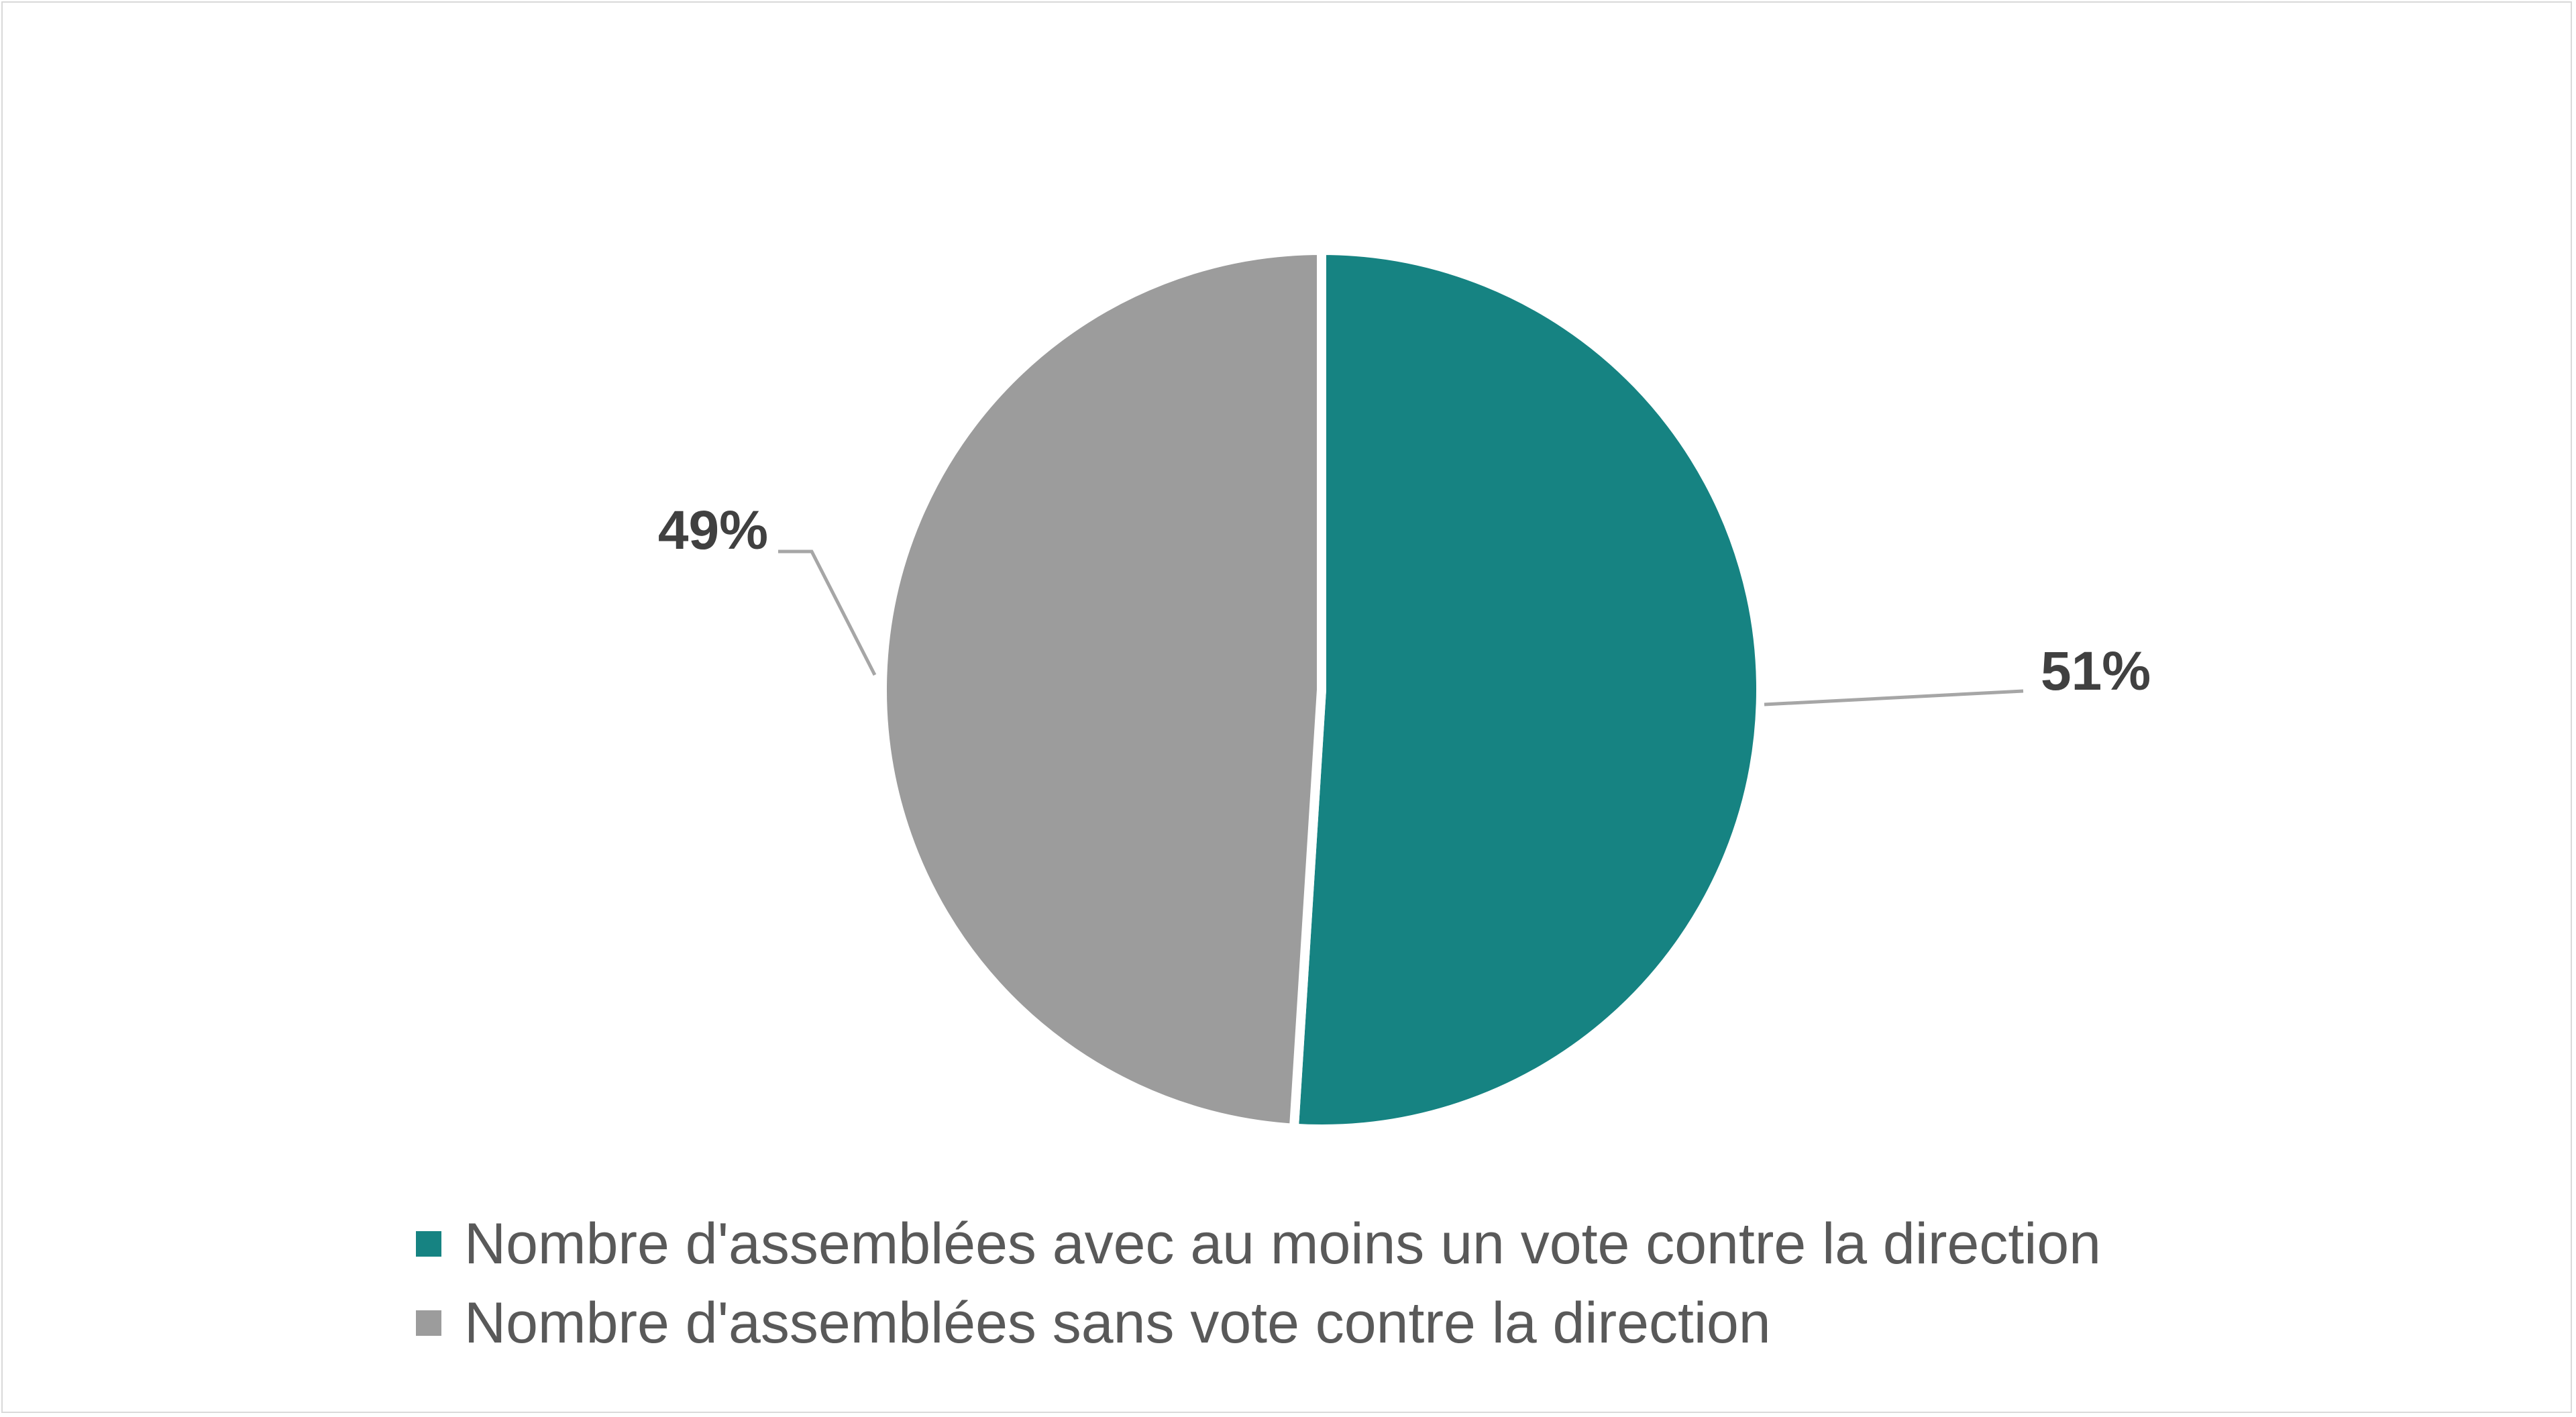  What do you see at coordinates (1894, 697) in the screenshot?
I see `leader-line-slice-with-vote` at bounding box center [1894, 697].